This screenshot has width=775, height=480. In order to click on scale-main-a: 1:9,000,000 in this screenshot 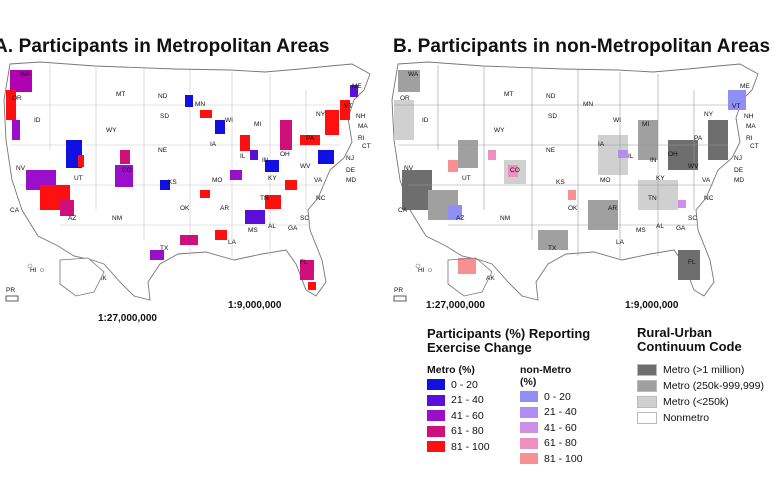, I will do `click(255, 305)`.